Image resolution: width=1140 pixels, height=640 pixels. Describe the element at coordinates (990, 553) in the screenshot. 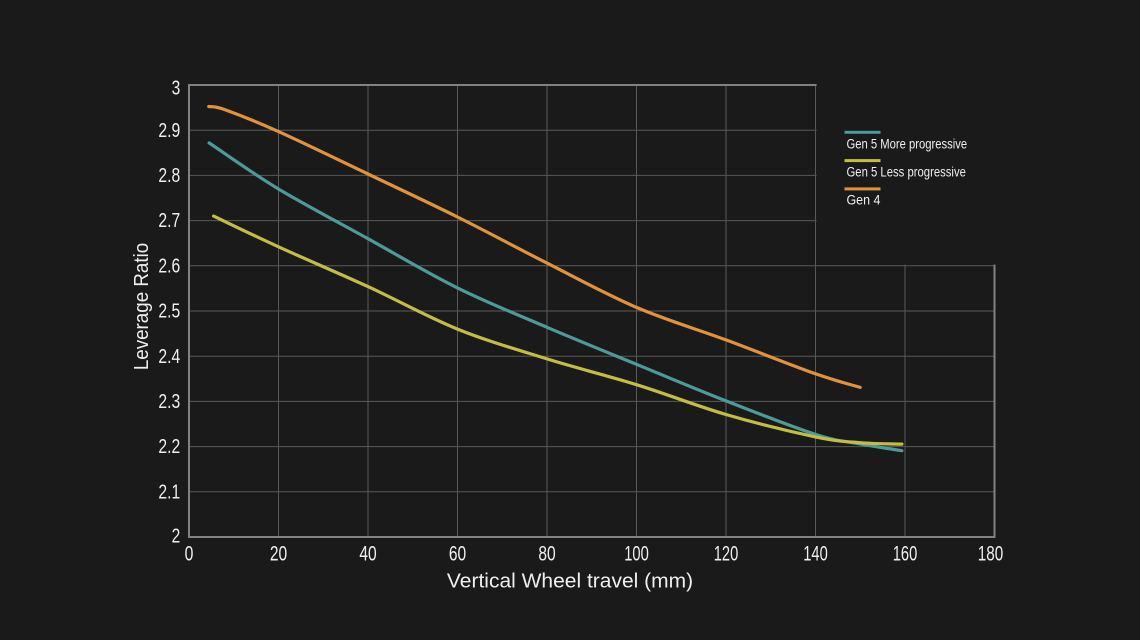

I see `svg-text: 180` at that location.